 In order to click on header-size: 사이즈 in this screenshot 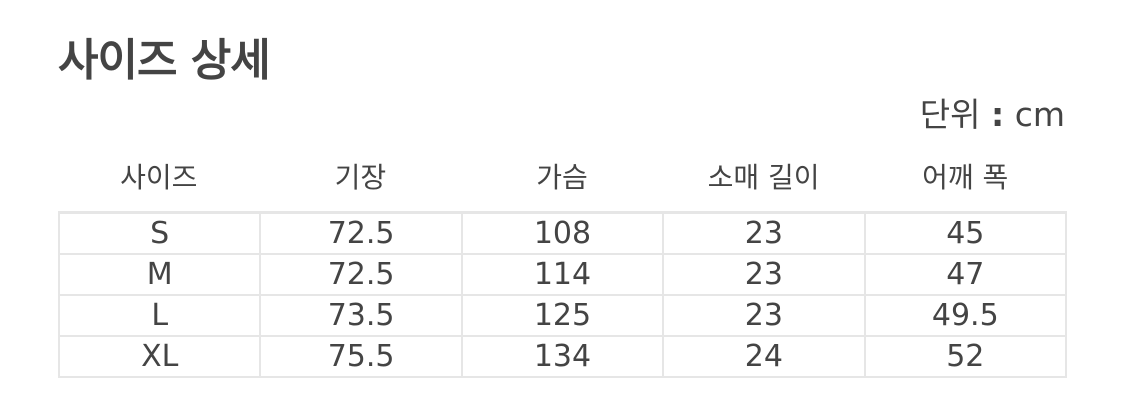, I will do `click(159, 177)`.